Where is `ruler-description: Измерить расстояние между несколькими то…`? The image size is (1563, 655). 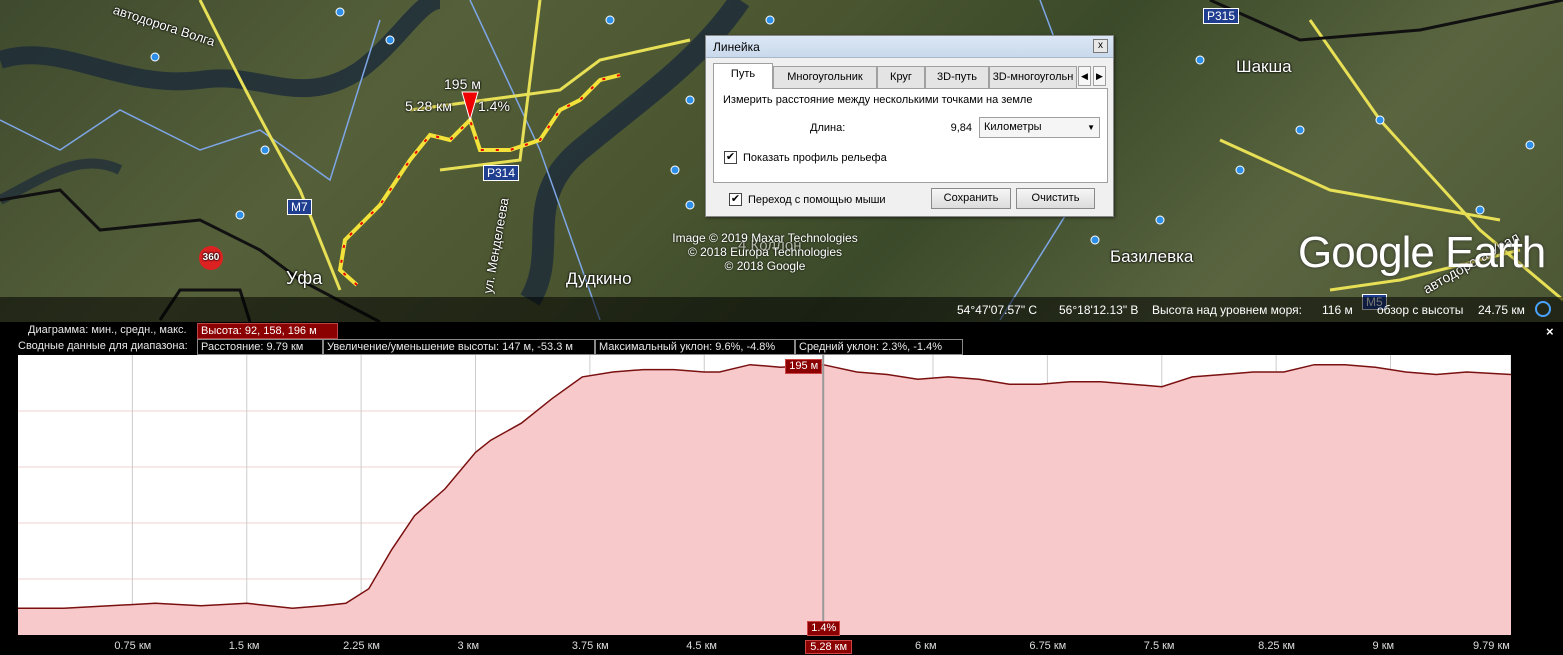 ruler-description: Измерить расстояние между несколькими то… is located at coordinates (878, 100).